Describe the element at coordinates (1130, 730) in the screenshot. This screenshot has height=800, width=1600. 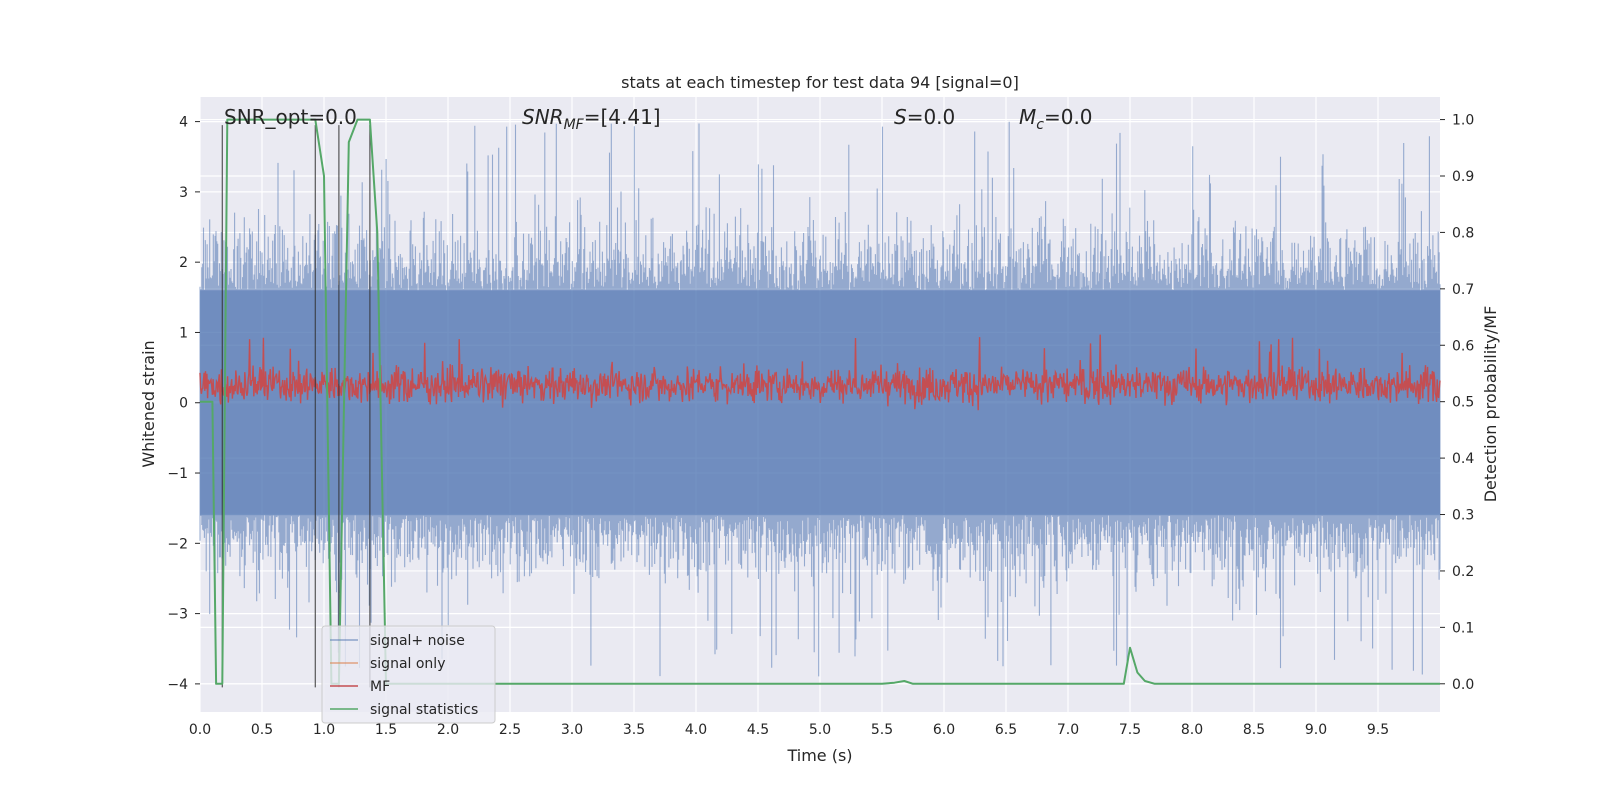
I see `x-tick-label: 7.5` at that location.